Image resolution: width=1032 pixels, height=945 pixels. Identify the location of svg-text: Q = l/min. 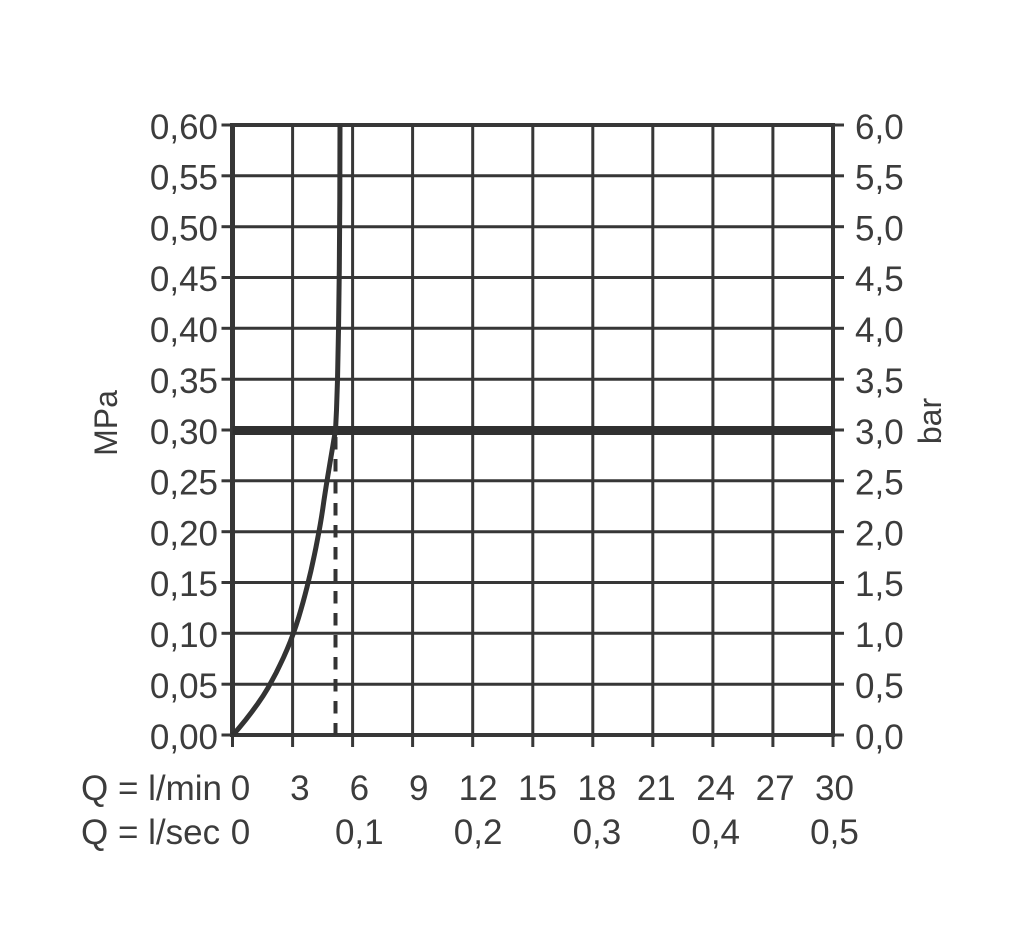
(151, 788).